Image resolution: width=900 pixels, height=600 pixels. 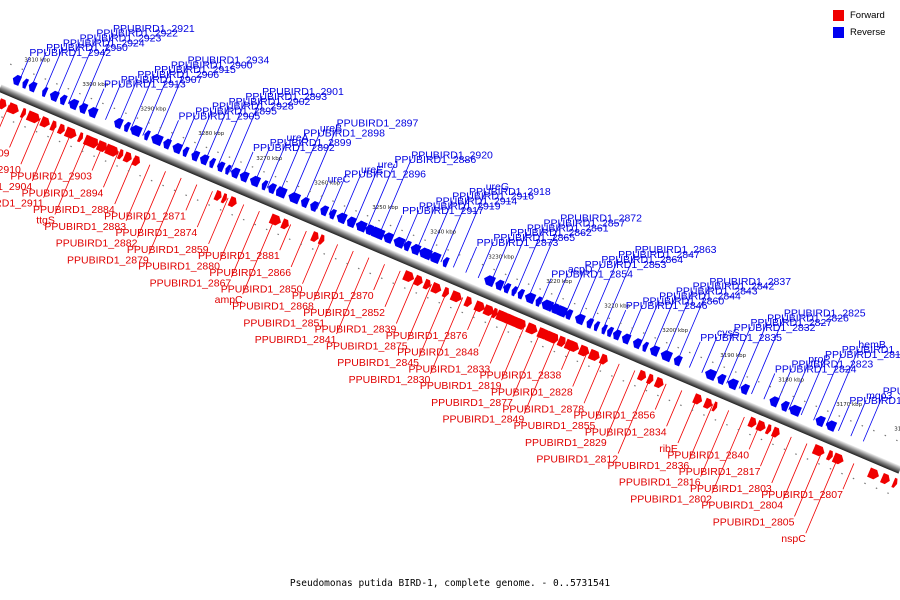 What do you see at coordinates (333, 296) in the screenshot?
I see `forward-gene-label: PPUBIRD1_2870` at bounding box center [333, 296].